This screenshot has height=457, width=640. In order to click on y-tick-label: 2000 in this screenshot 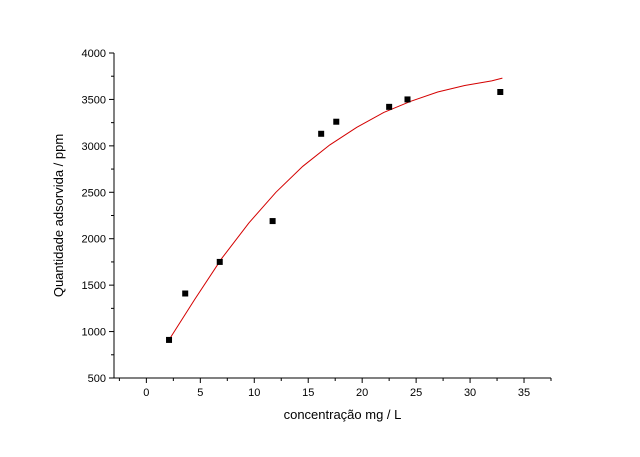, I will do `click(94, 240)`.